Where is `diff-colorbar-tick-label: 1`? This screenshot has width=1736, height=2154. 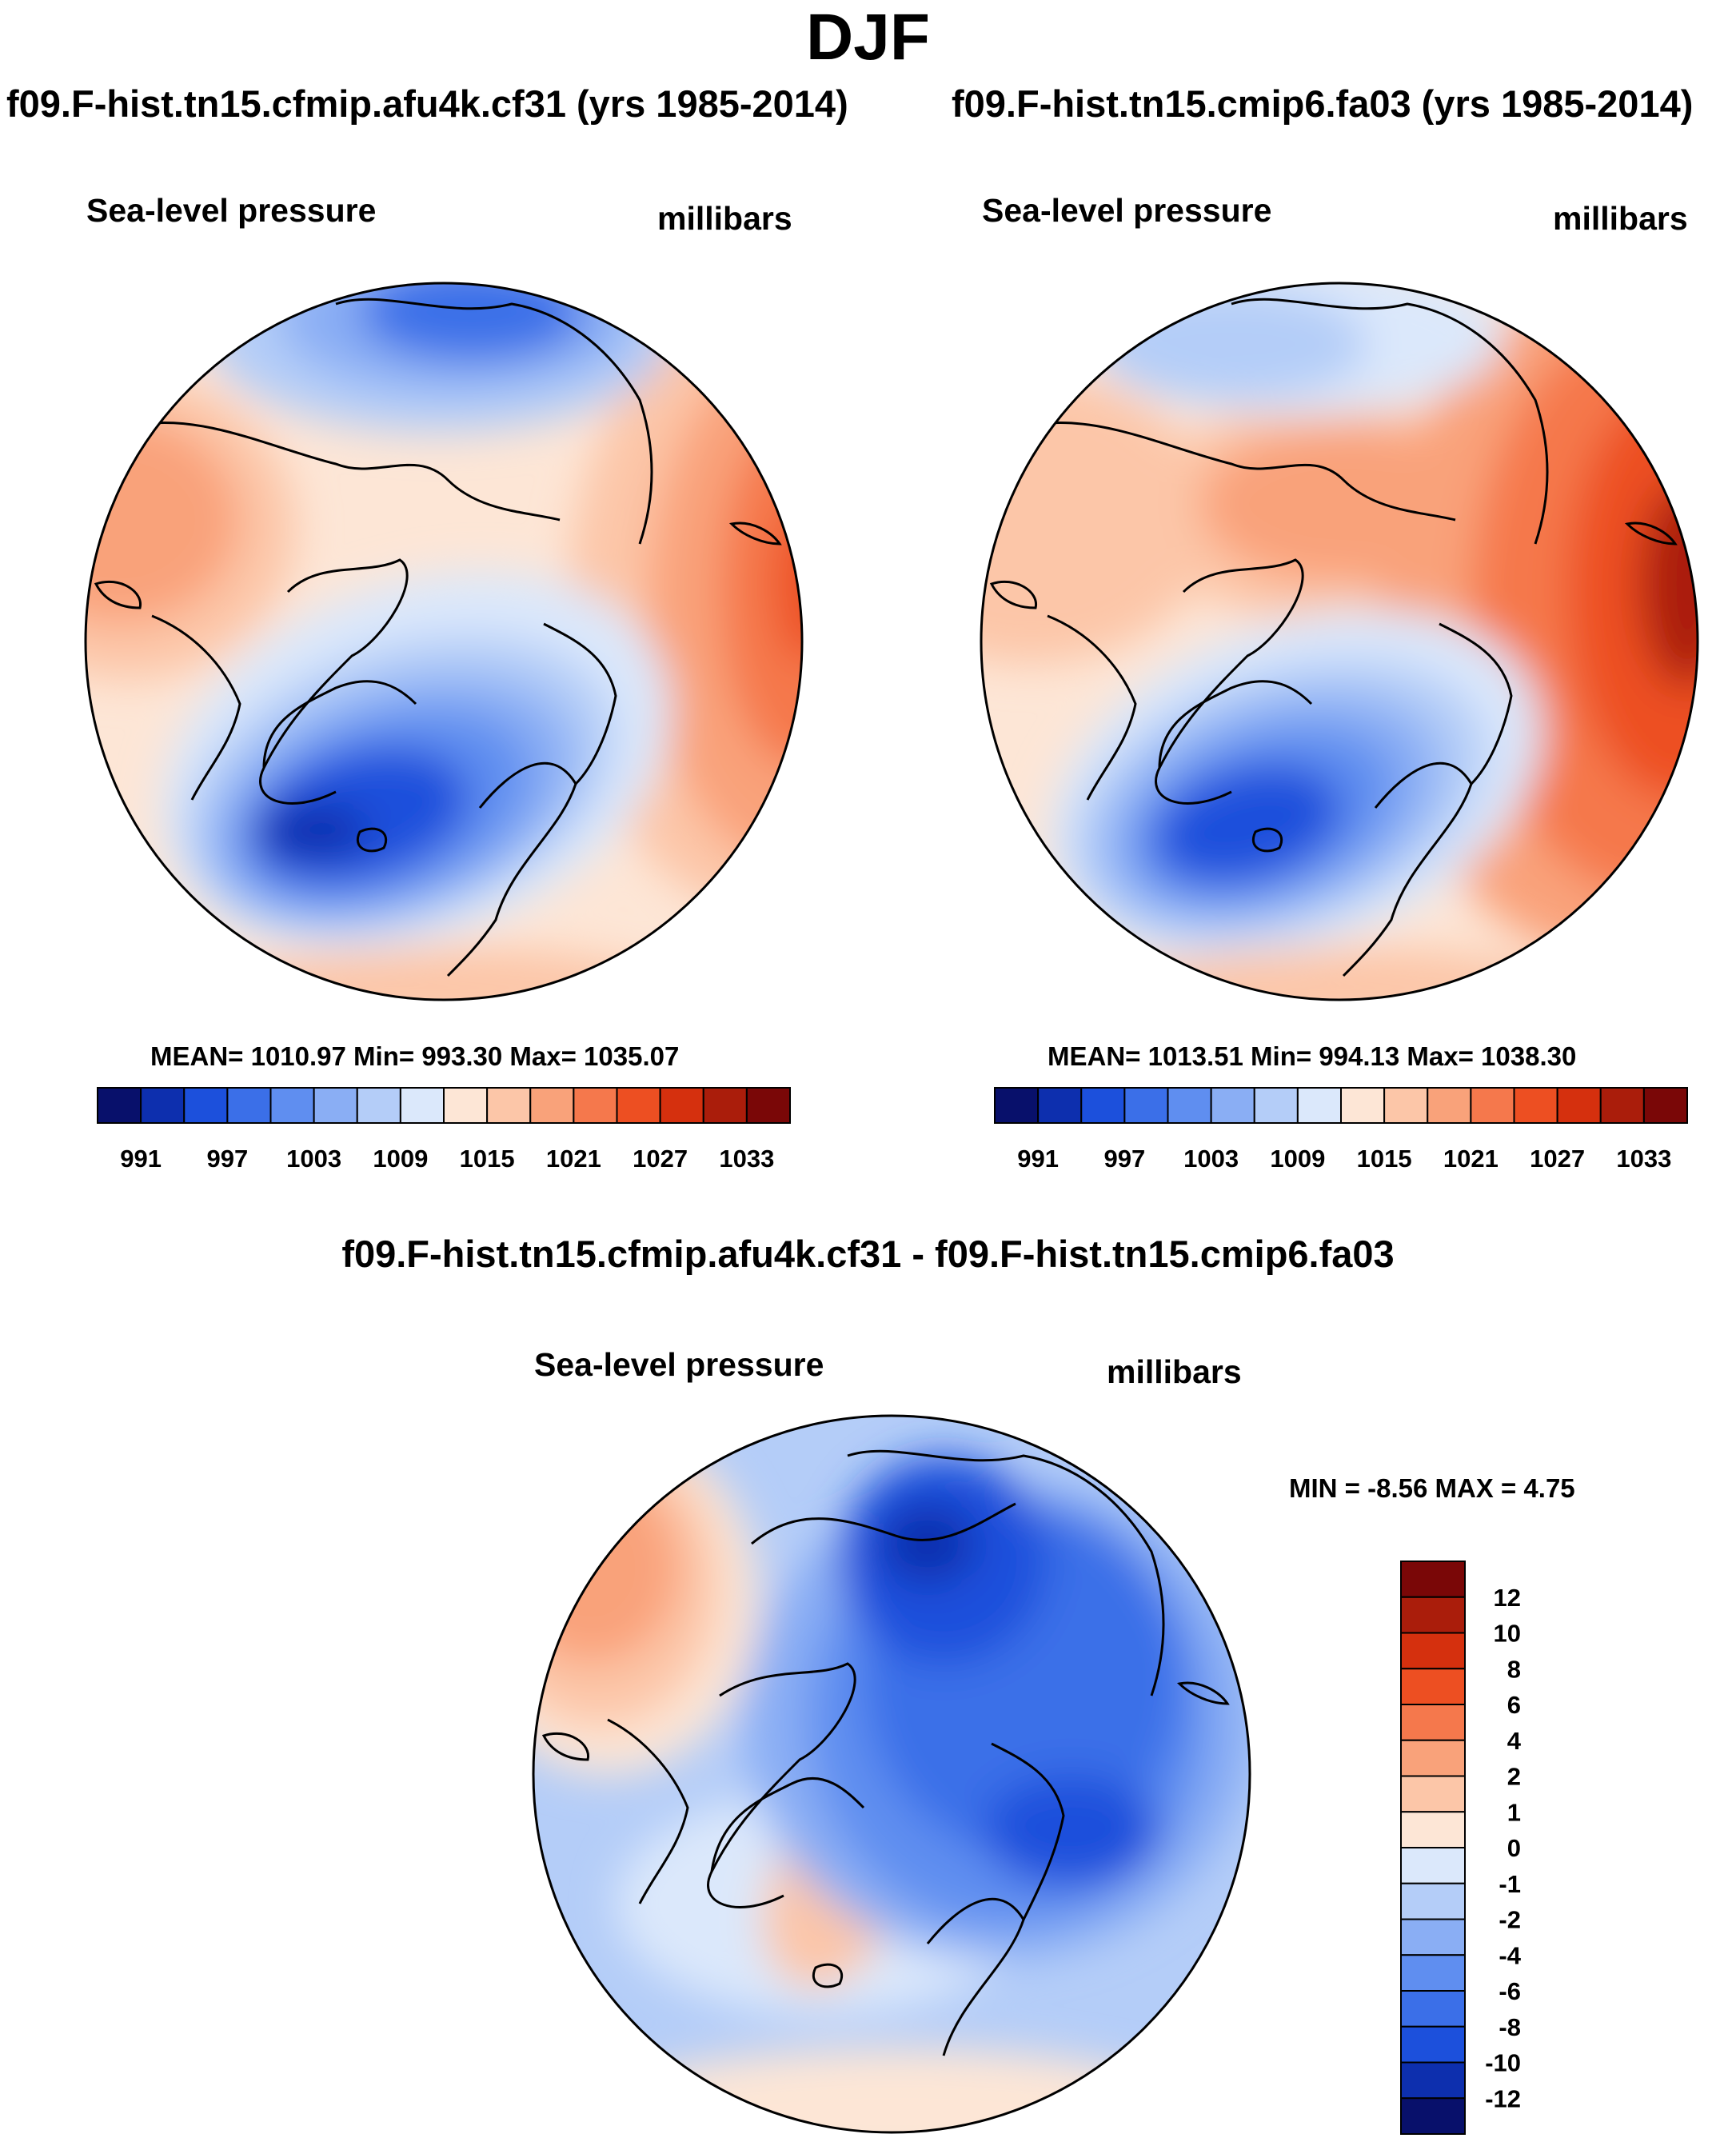 diff-colorbar-tick-label: 1 is located at coordinates (1514, 1812).